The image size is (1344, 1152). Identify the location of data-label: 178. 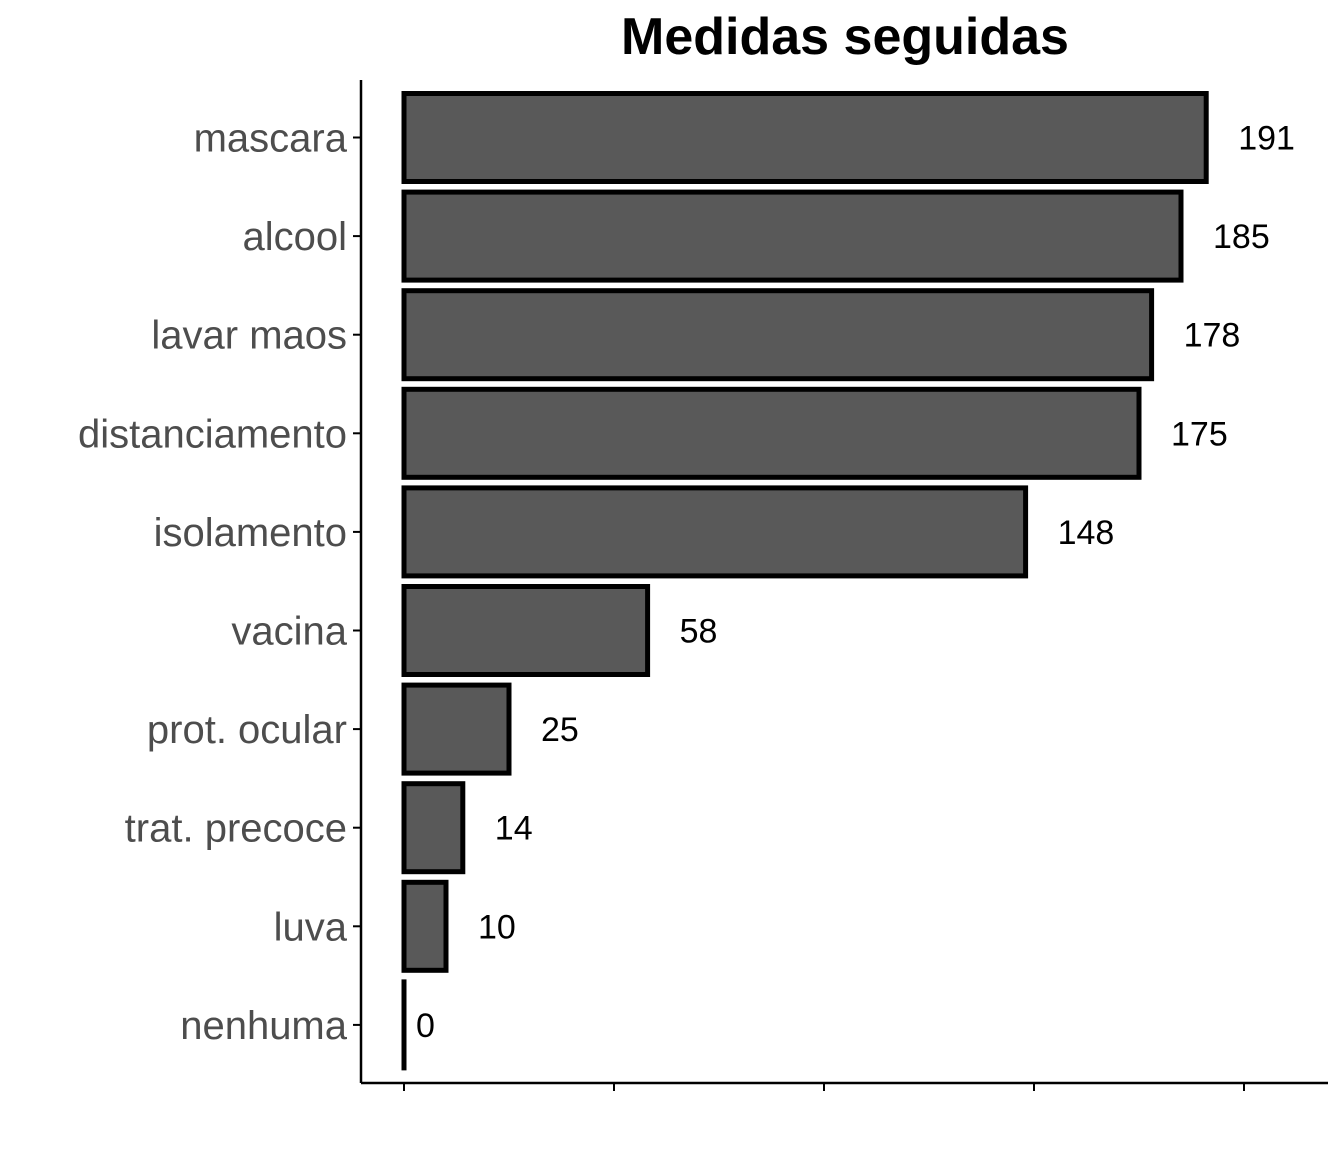
(1212, 336).